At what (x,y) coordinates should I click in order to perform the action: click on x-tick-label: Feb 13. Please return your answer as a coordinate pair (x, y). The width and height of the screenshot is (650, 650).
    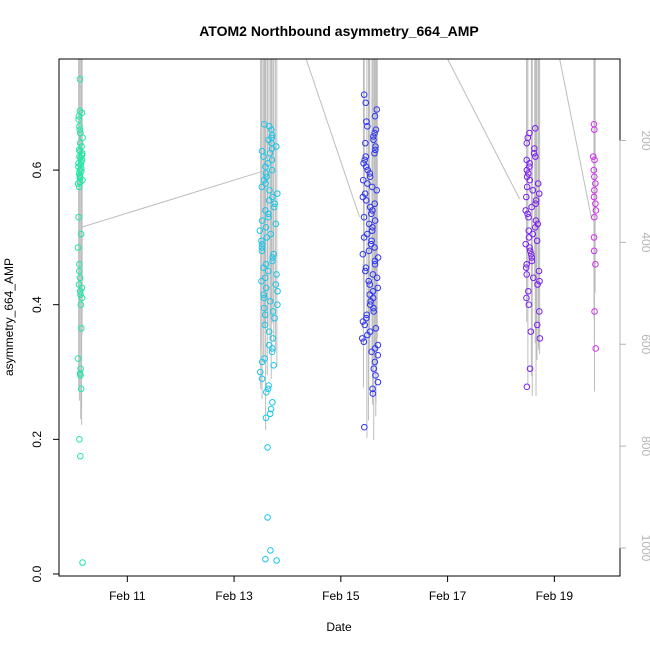
    Looking at the image, I should click on (234, 596).